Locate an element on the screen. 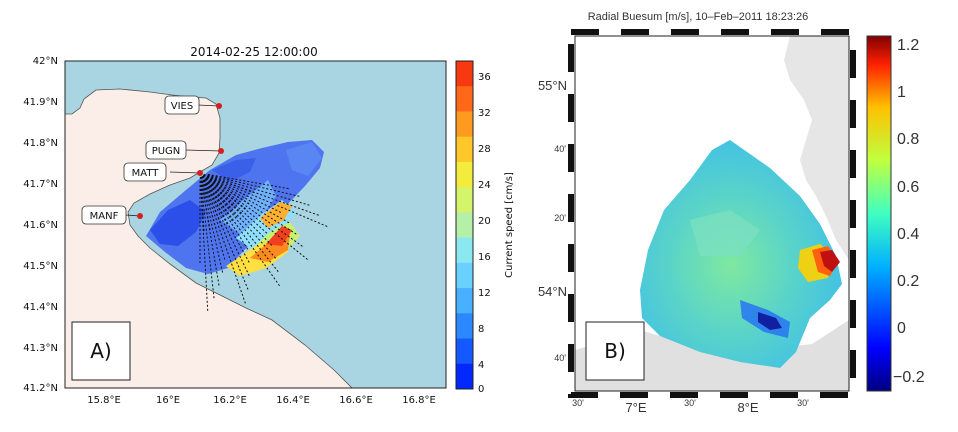  radial-vectors is located at coordinates (263, 241).